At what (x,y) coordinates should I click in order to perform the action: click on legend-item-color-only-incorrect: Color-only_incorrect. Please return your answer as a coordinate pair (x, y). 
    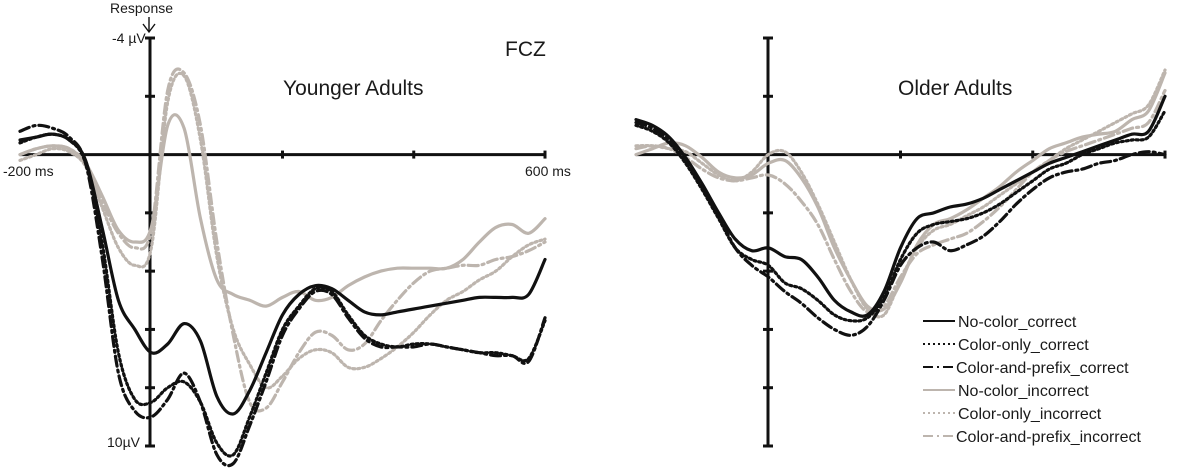
    Looking at the image, I should click on (1012, 414).